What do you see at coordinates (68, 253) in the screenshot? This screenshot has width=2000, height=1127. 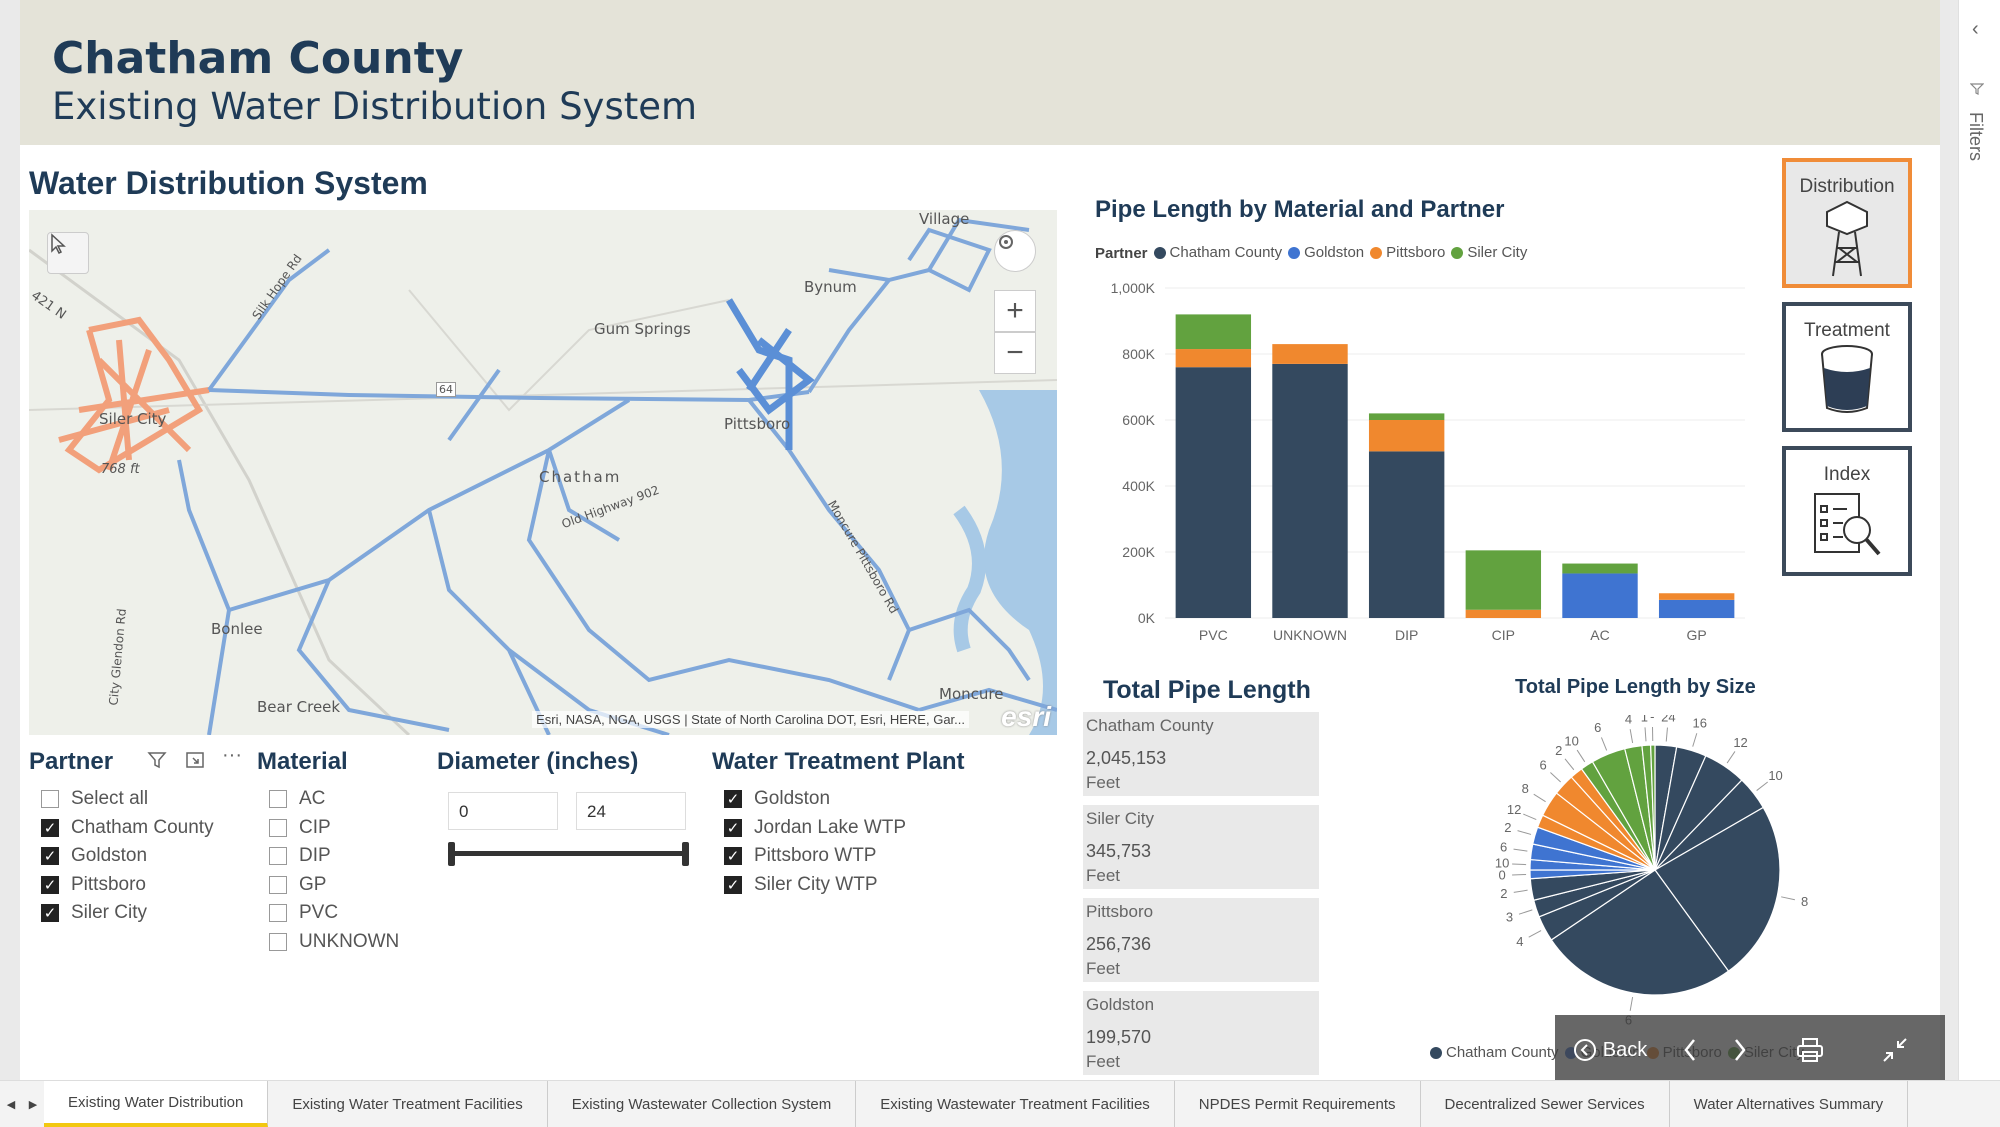 I see `map-select-tool-button` at bounding box center [68, 253].